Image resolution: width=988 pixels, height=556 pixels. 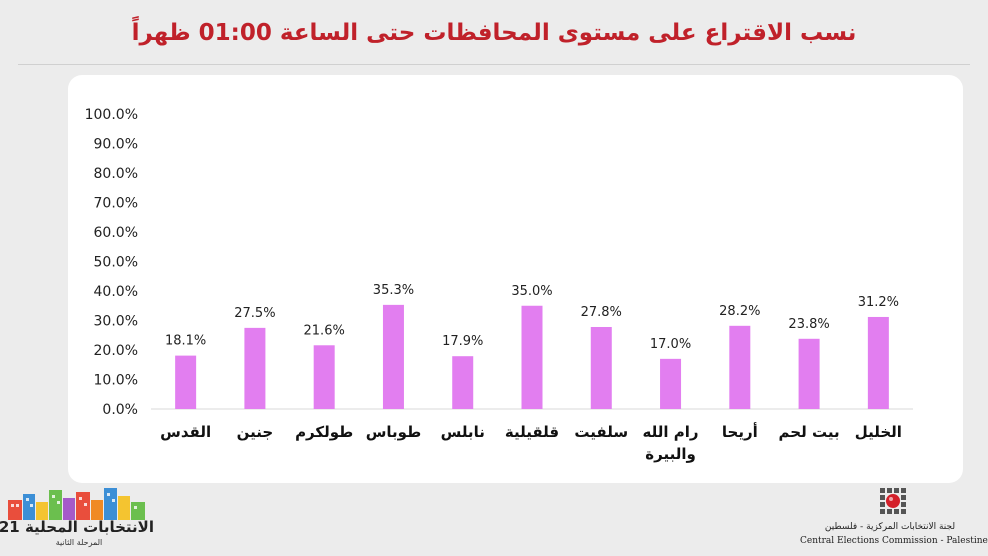 What do you see at coordinates (462, 341) in the screenshot?
I see `data-label: 17.9%` at bounding box center [462, 341].